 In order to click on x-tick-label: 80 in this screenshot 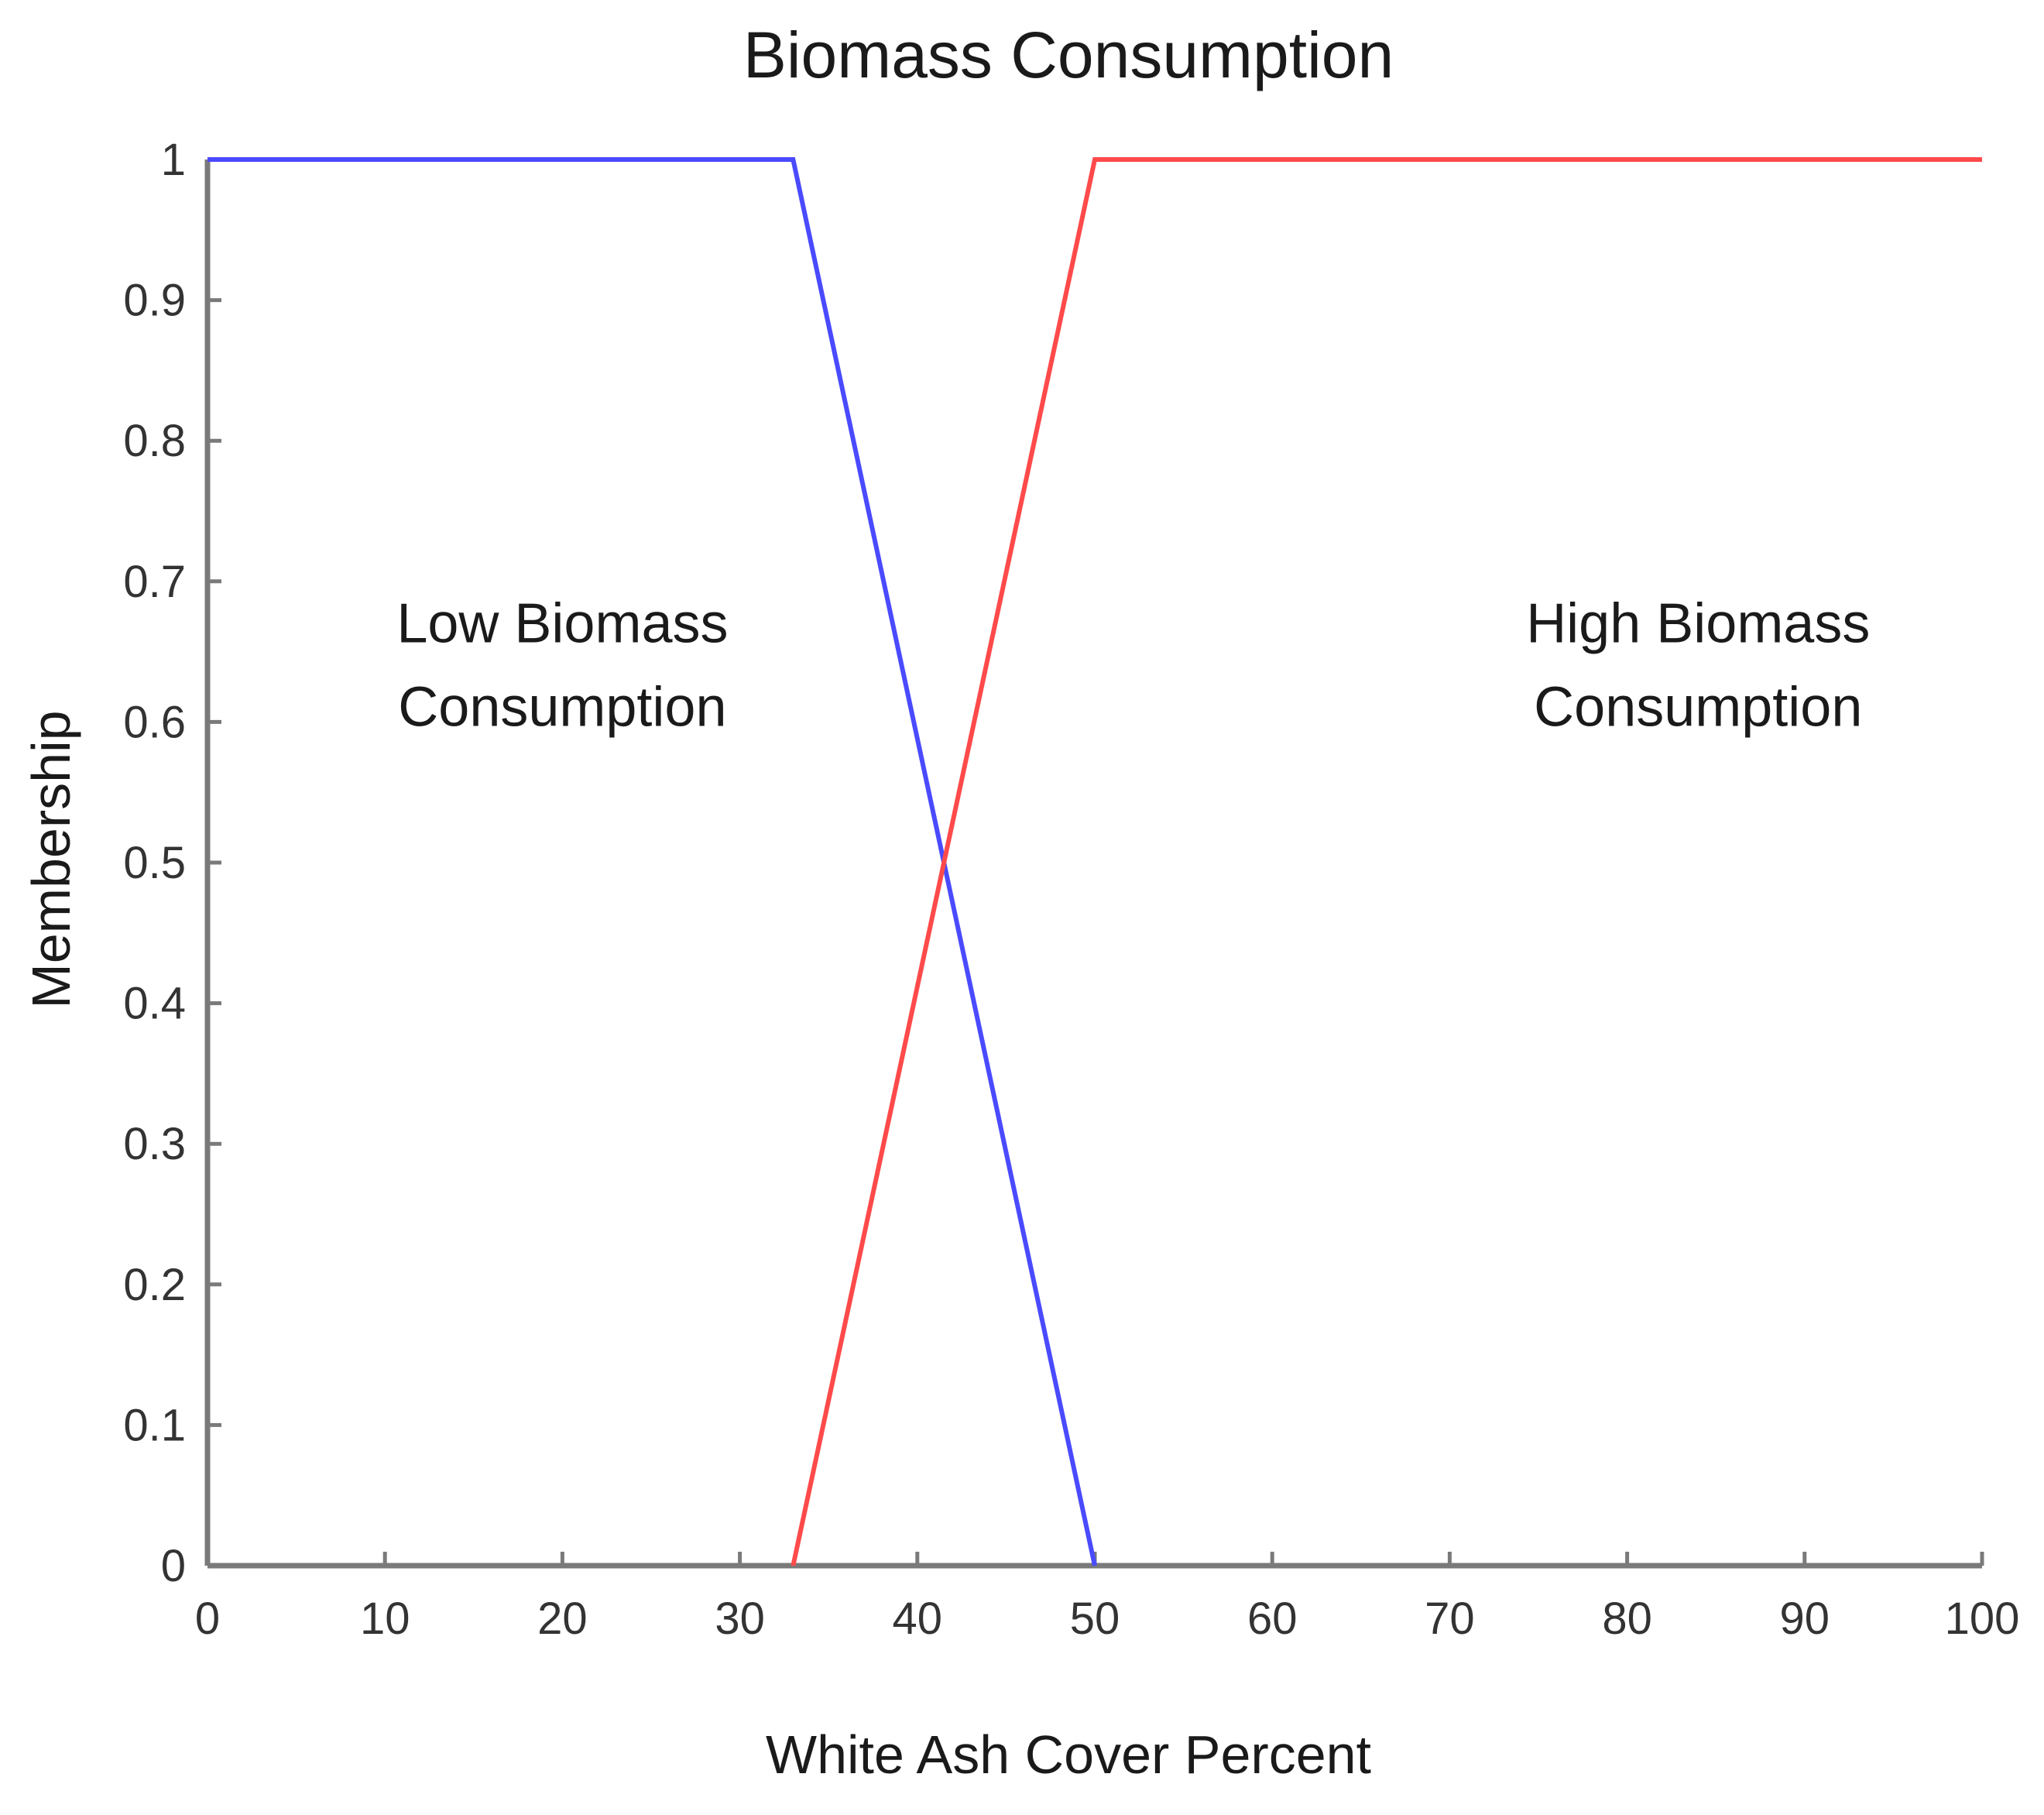, I will do `click(1627, 1619)`.